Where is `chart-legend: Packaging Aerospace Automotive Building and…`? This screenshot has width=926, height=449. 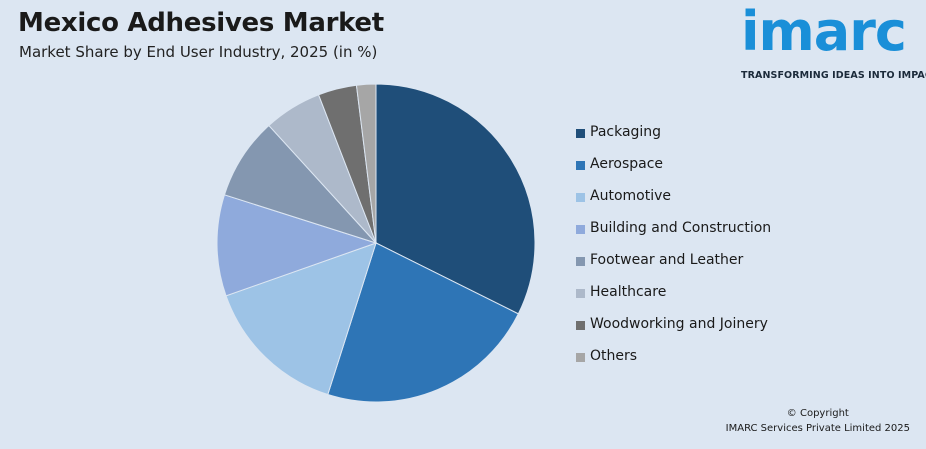
chart-legend: Packaging Aerospace Automotive Building and… is located at coordinates (673, 252).